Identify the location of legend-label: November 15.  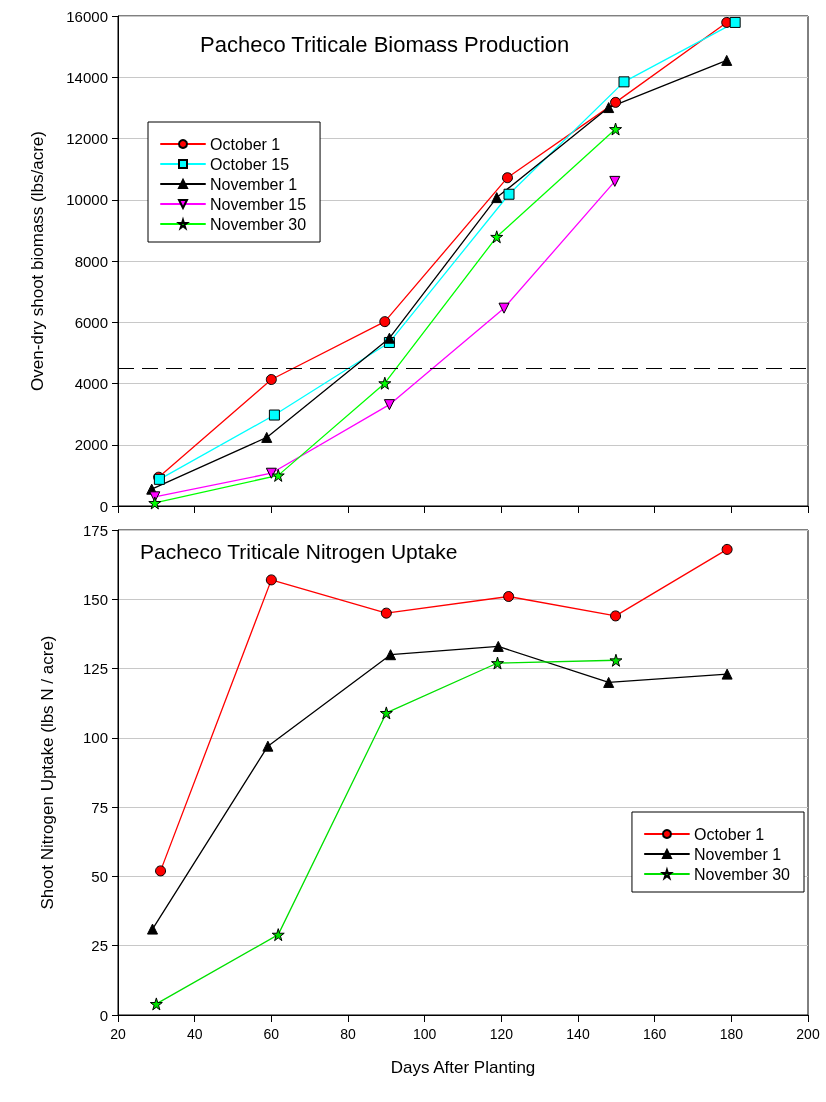
(258, 204).